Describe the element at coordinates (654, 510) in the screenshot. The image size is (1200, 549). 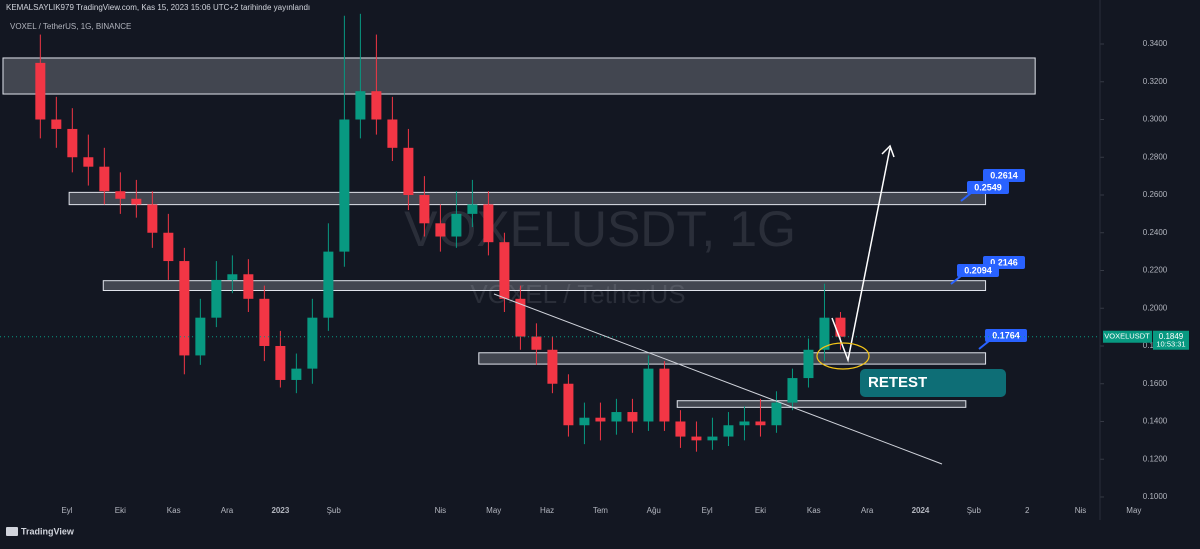
I see `x-tick-label: Ağu` at that location.